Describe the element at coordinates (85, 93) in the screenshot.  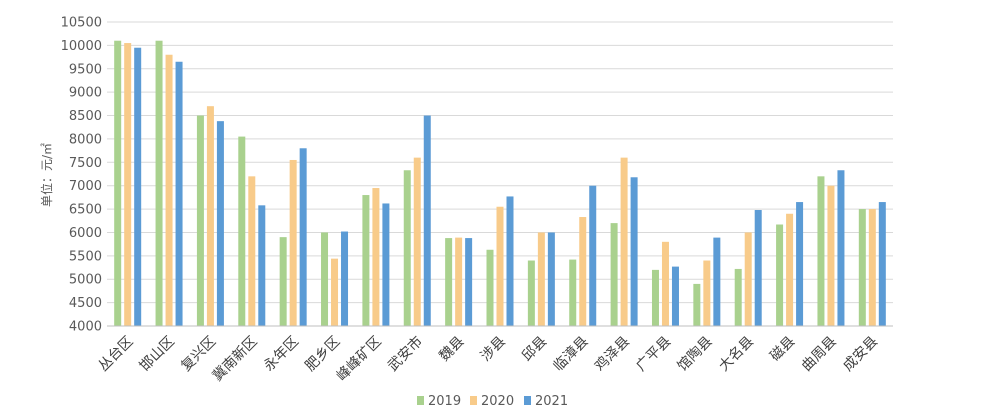
I see `y-tick-label: 9000` at that location.